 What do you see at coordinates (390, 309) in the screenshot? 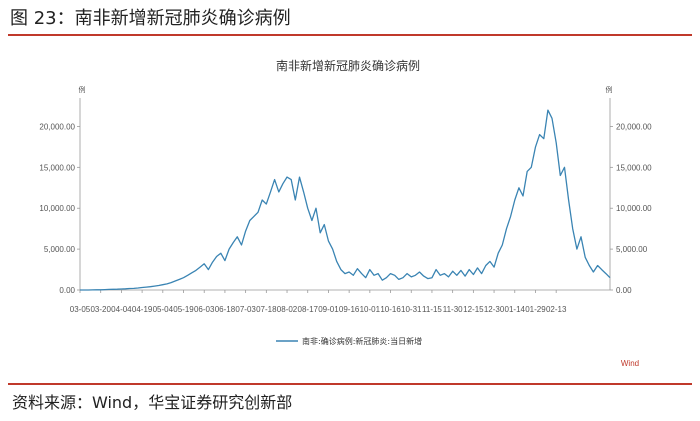
I see `x-tick-label: 10-16` at bounding box center [390, 309].